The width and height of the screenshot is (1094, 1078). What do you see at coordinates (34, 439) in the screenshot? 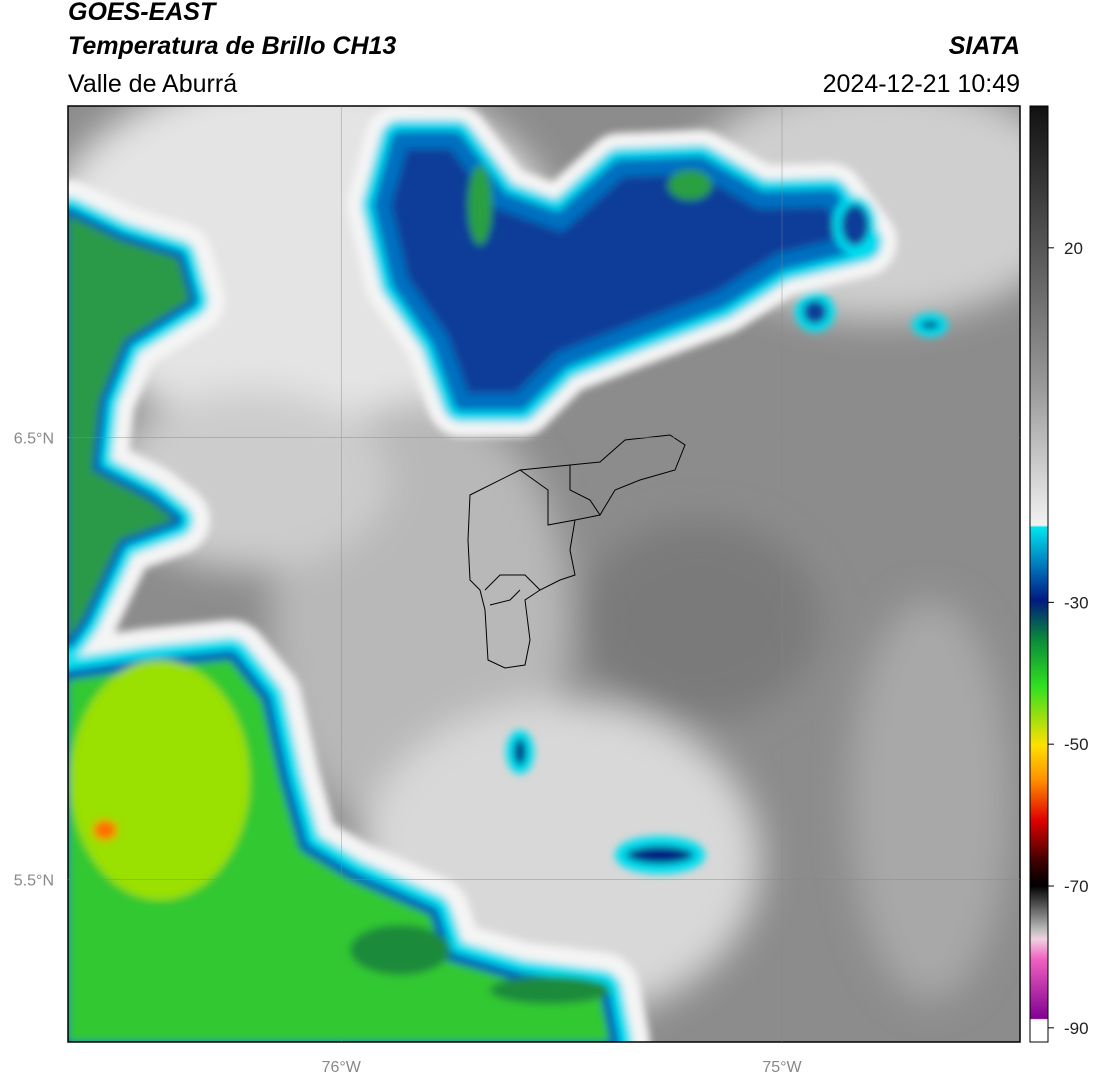
I see `lat-label: 6.5°N` at bounding box center [34, 439].